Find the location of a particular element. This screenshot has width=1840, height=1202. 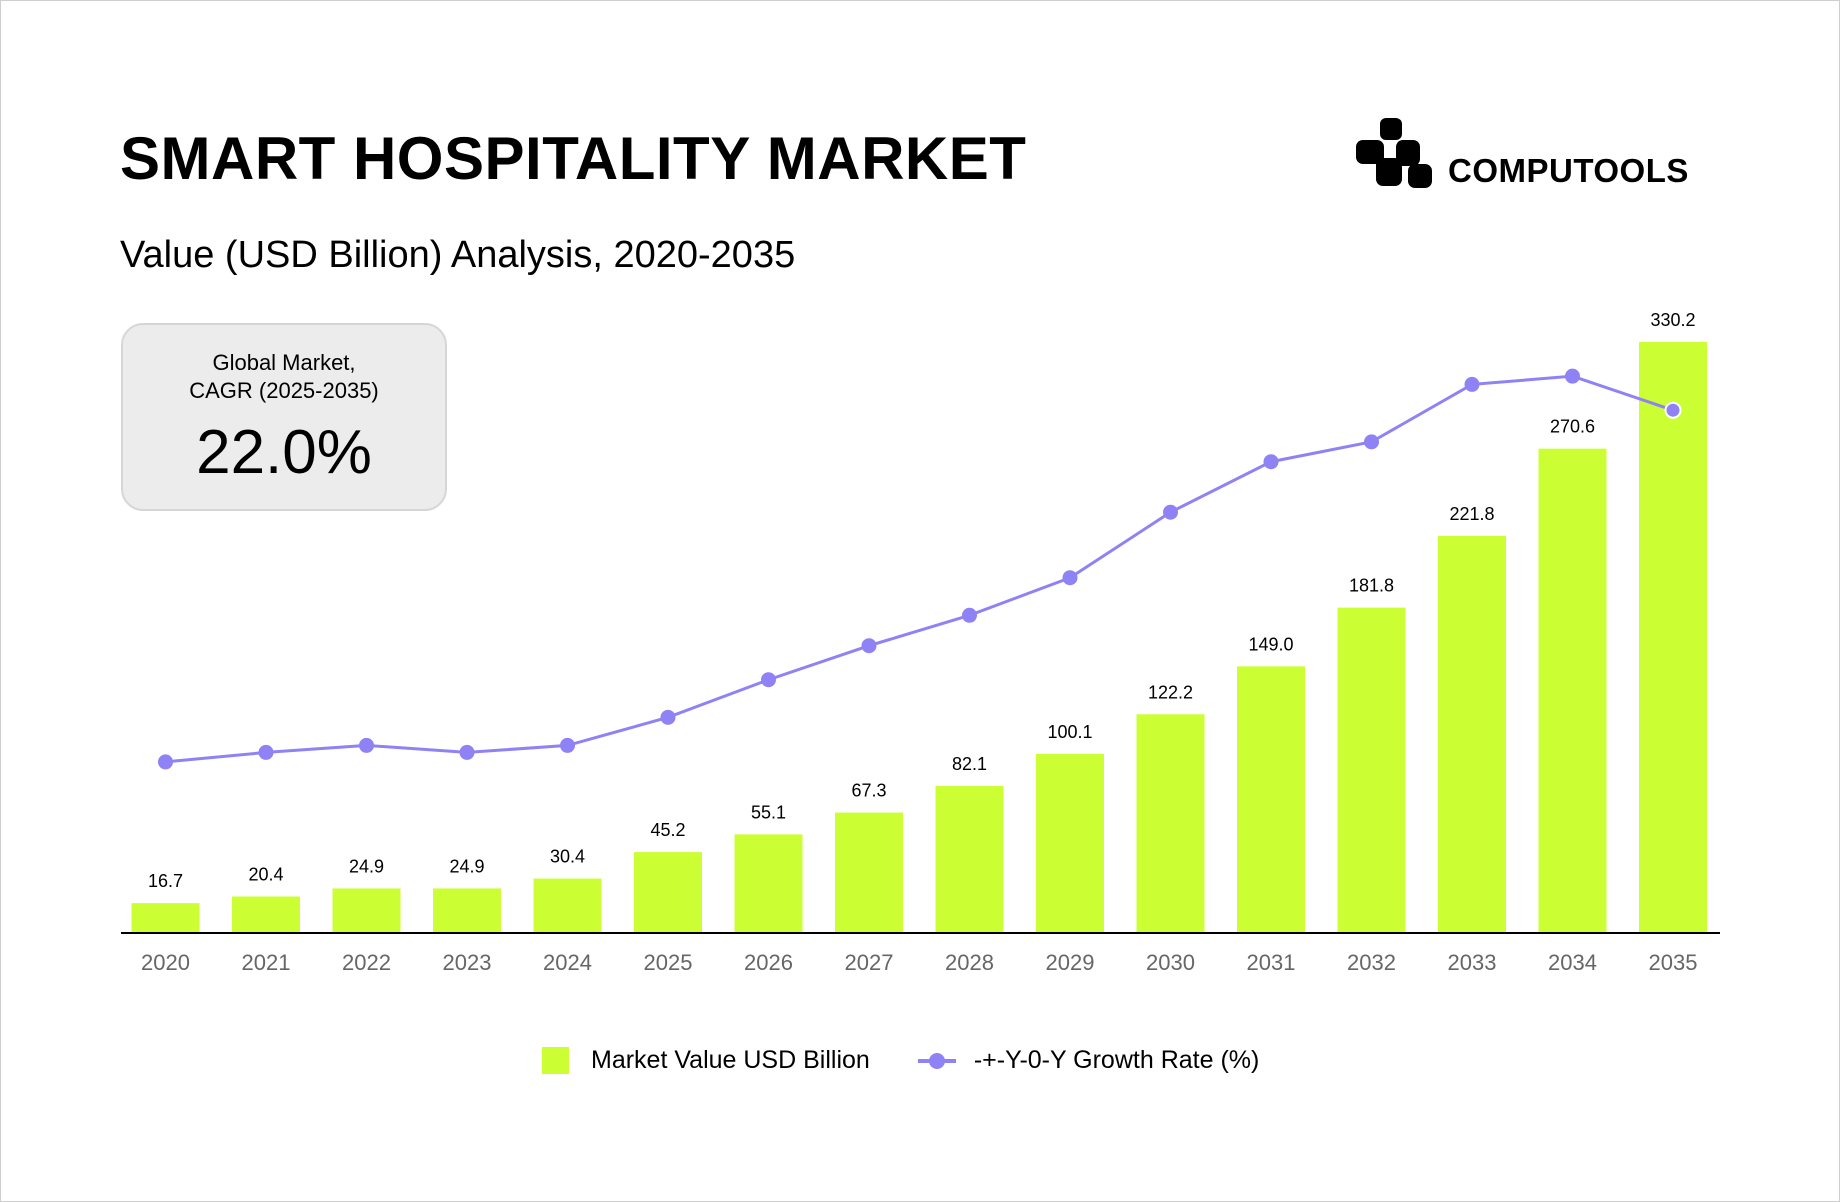

growth-point-2034 is located at coordinates (1572, 376).